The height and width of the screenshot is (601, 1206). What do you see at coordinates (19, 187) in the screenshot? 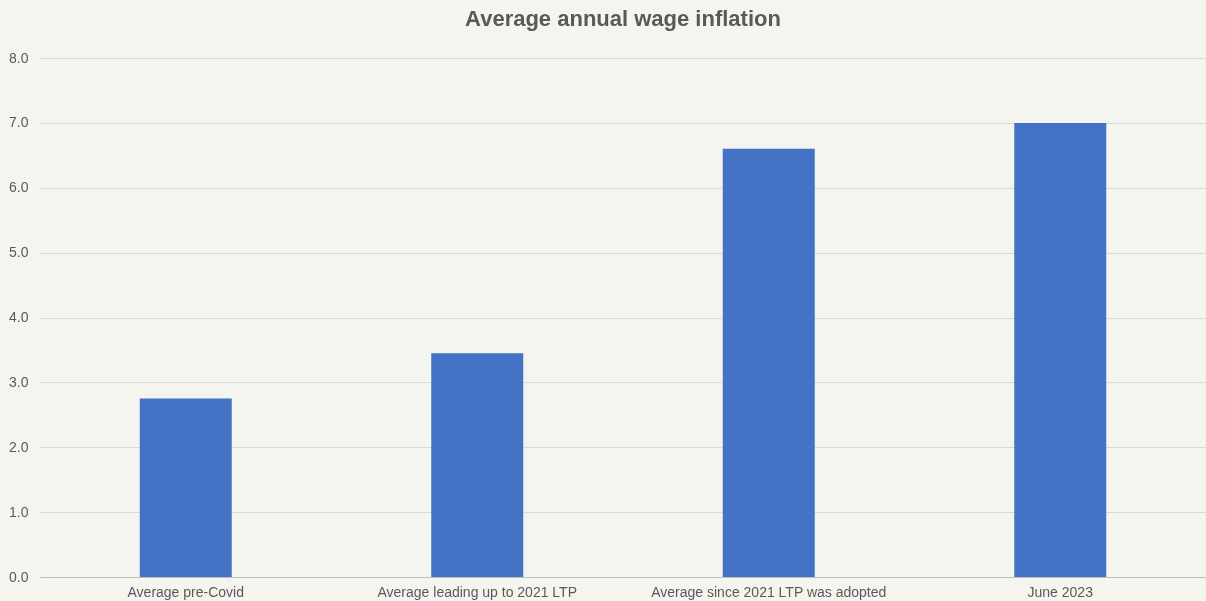
I see `y-tick-label: 6.0` at bounding box center [19, 187].